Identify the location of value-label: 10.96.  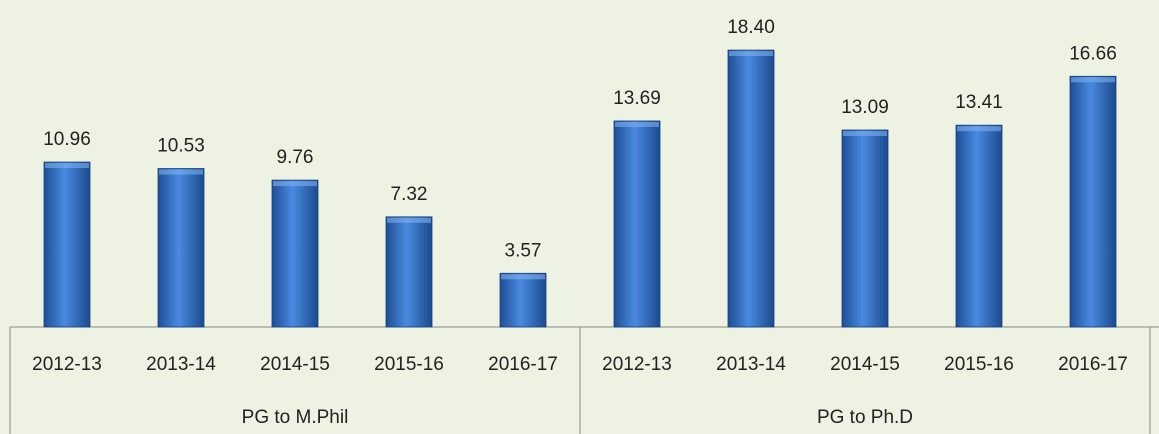
(67, 139).